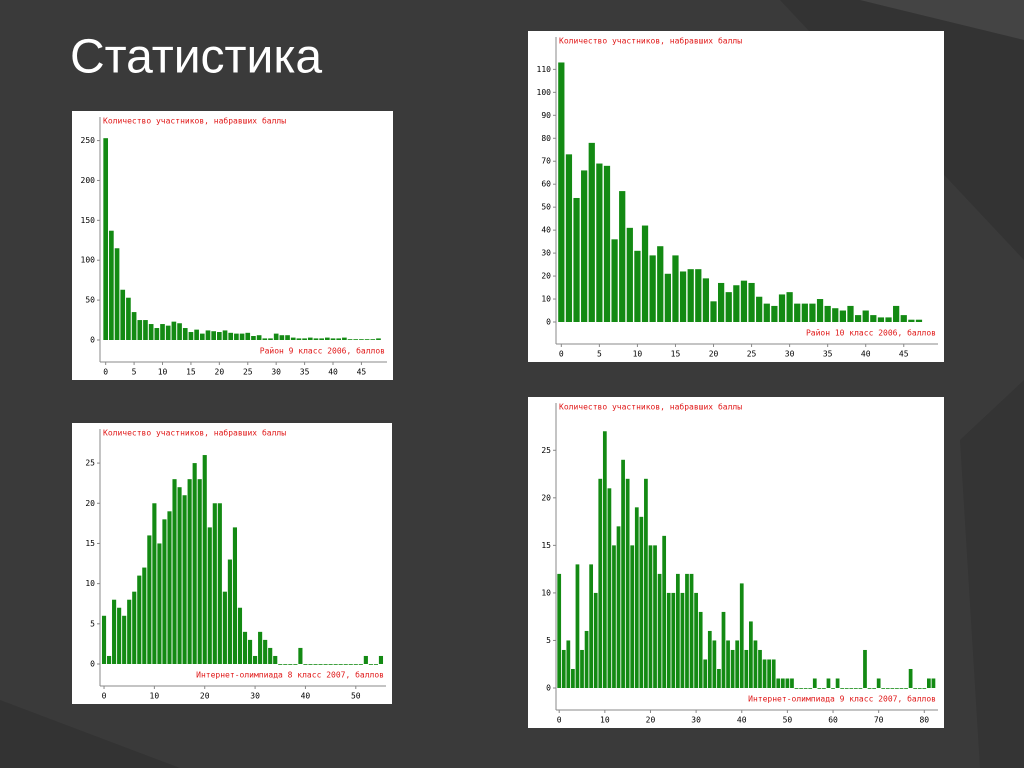 The height and width of the screenshot is (768, 1024). Describe the element at coordinates (546, 161) in the screenshot. I see `y-tick-label: 70` at that location.